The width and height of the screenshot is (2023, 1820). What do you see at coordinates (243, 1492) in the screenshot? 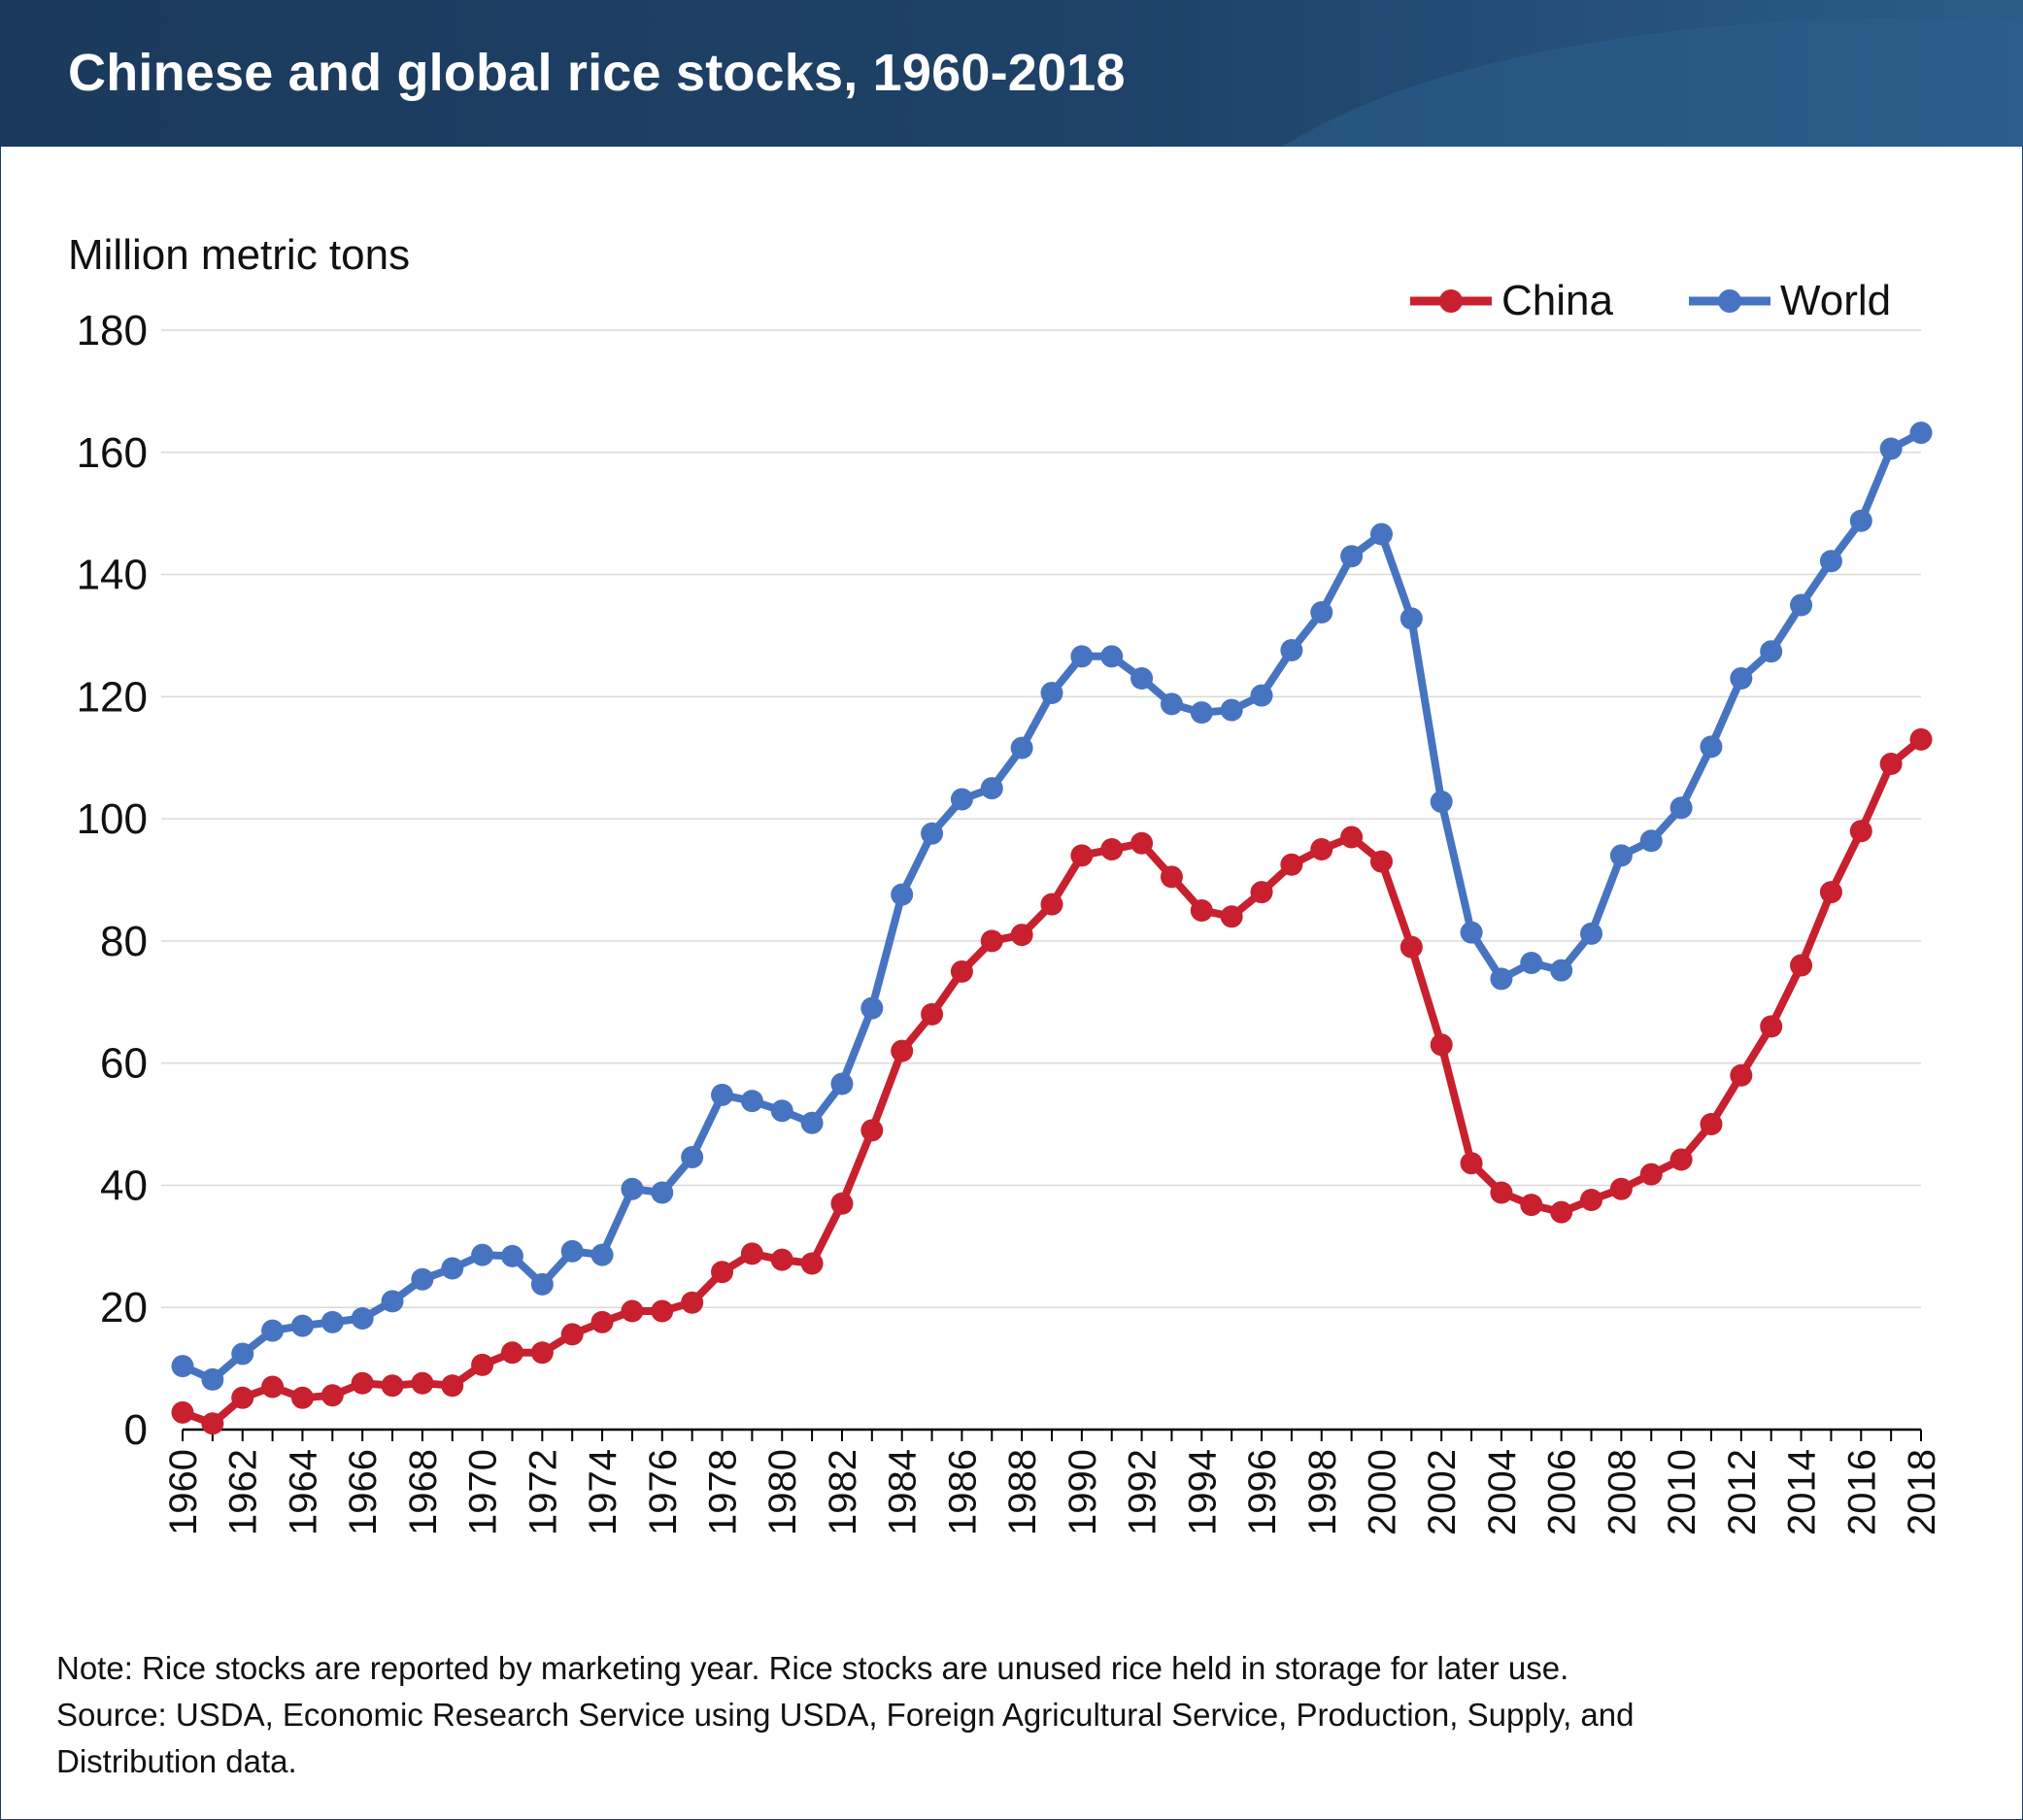
I see `x-tick-label: 1962` at bounding box center [243, 1492].